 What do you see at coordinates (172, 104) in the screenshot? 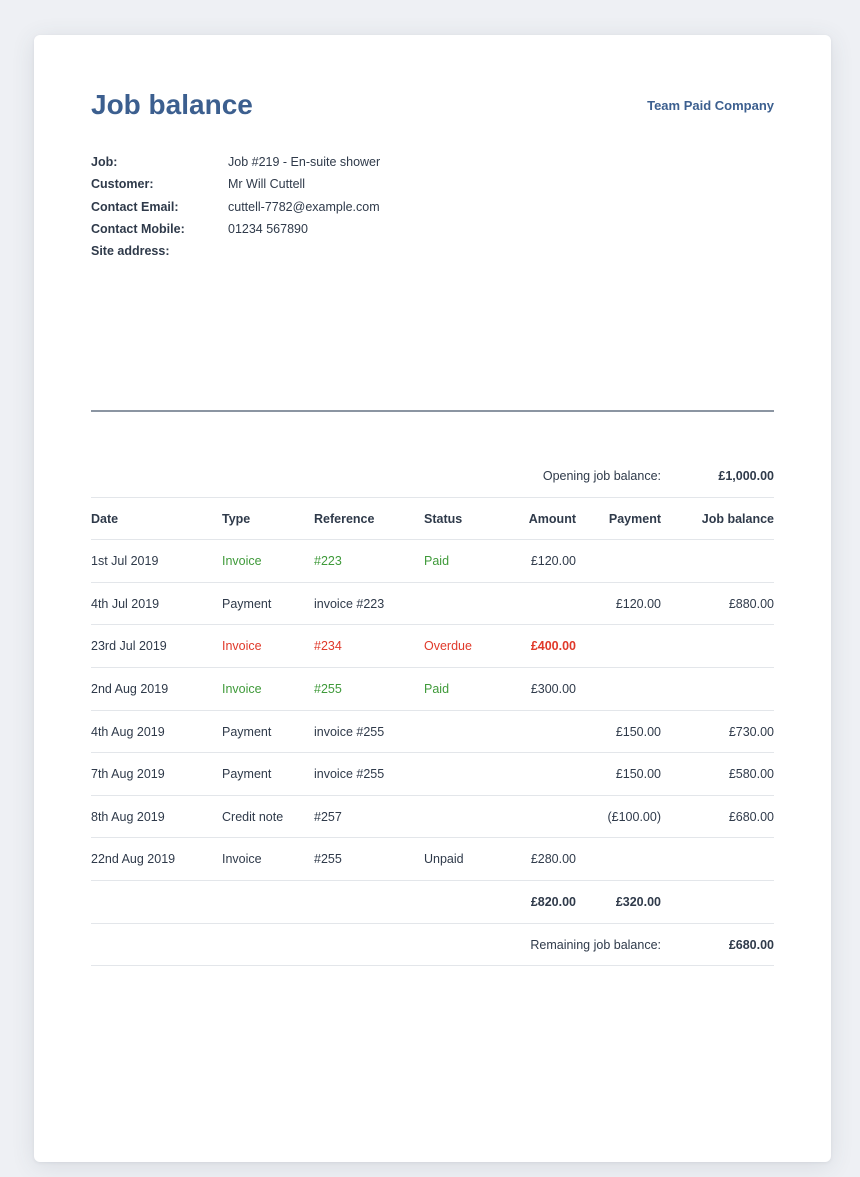
I see `page-title: Job balance` at bounding box center [172, 104].